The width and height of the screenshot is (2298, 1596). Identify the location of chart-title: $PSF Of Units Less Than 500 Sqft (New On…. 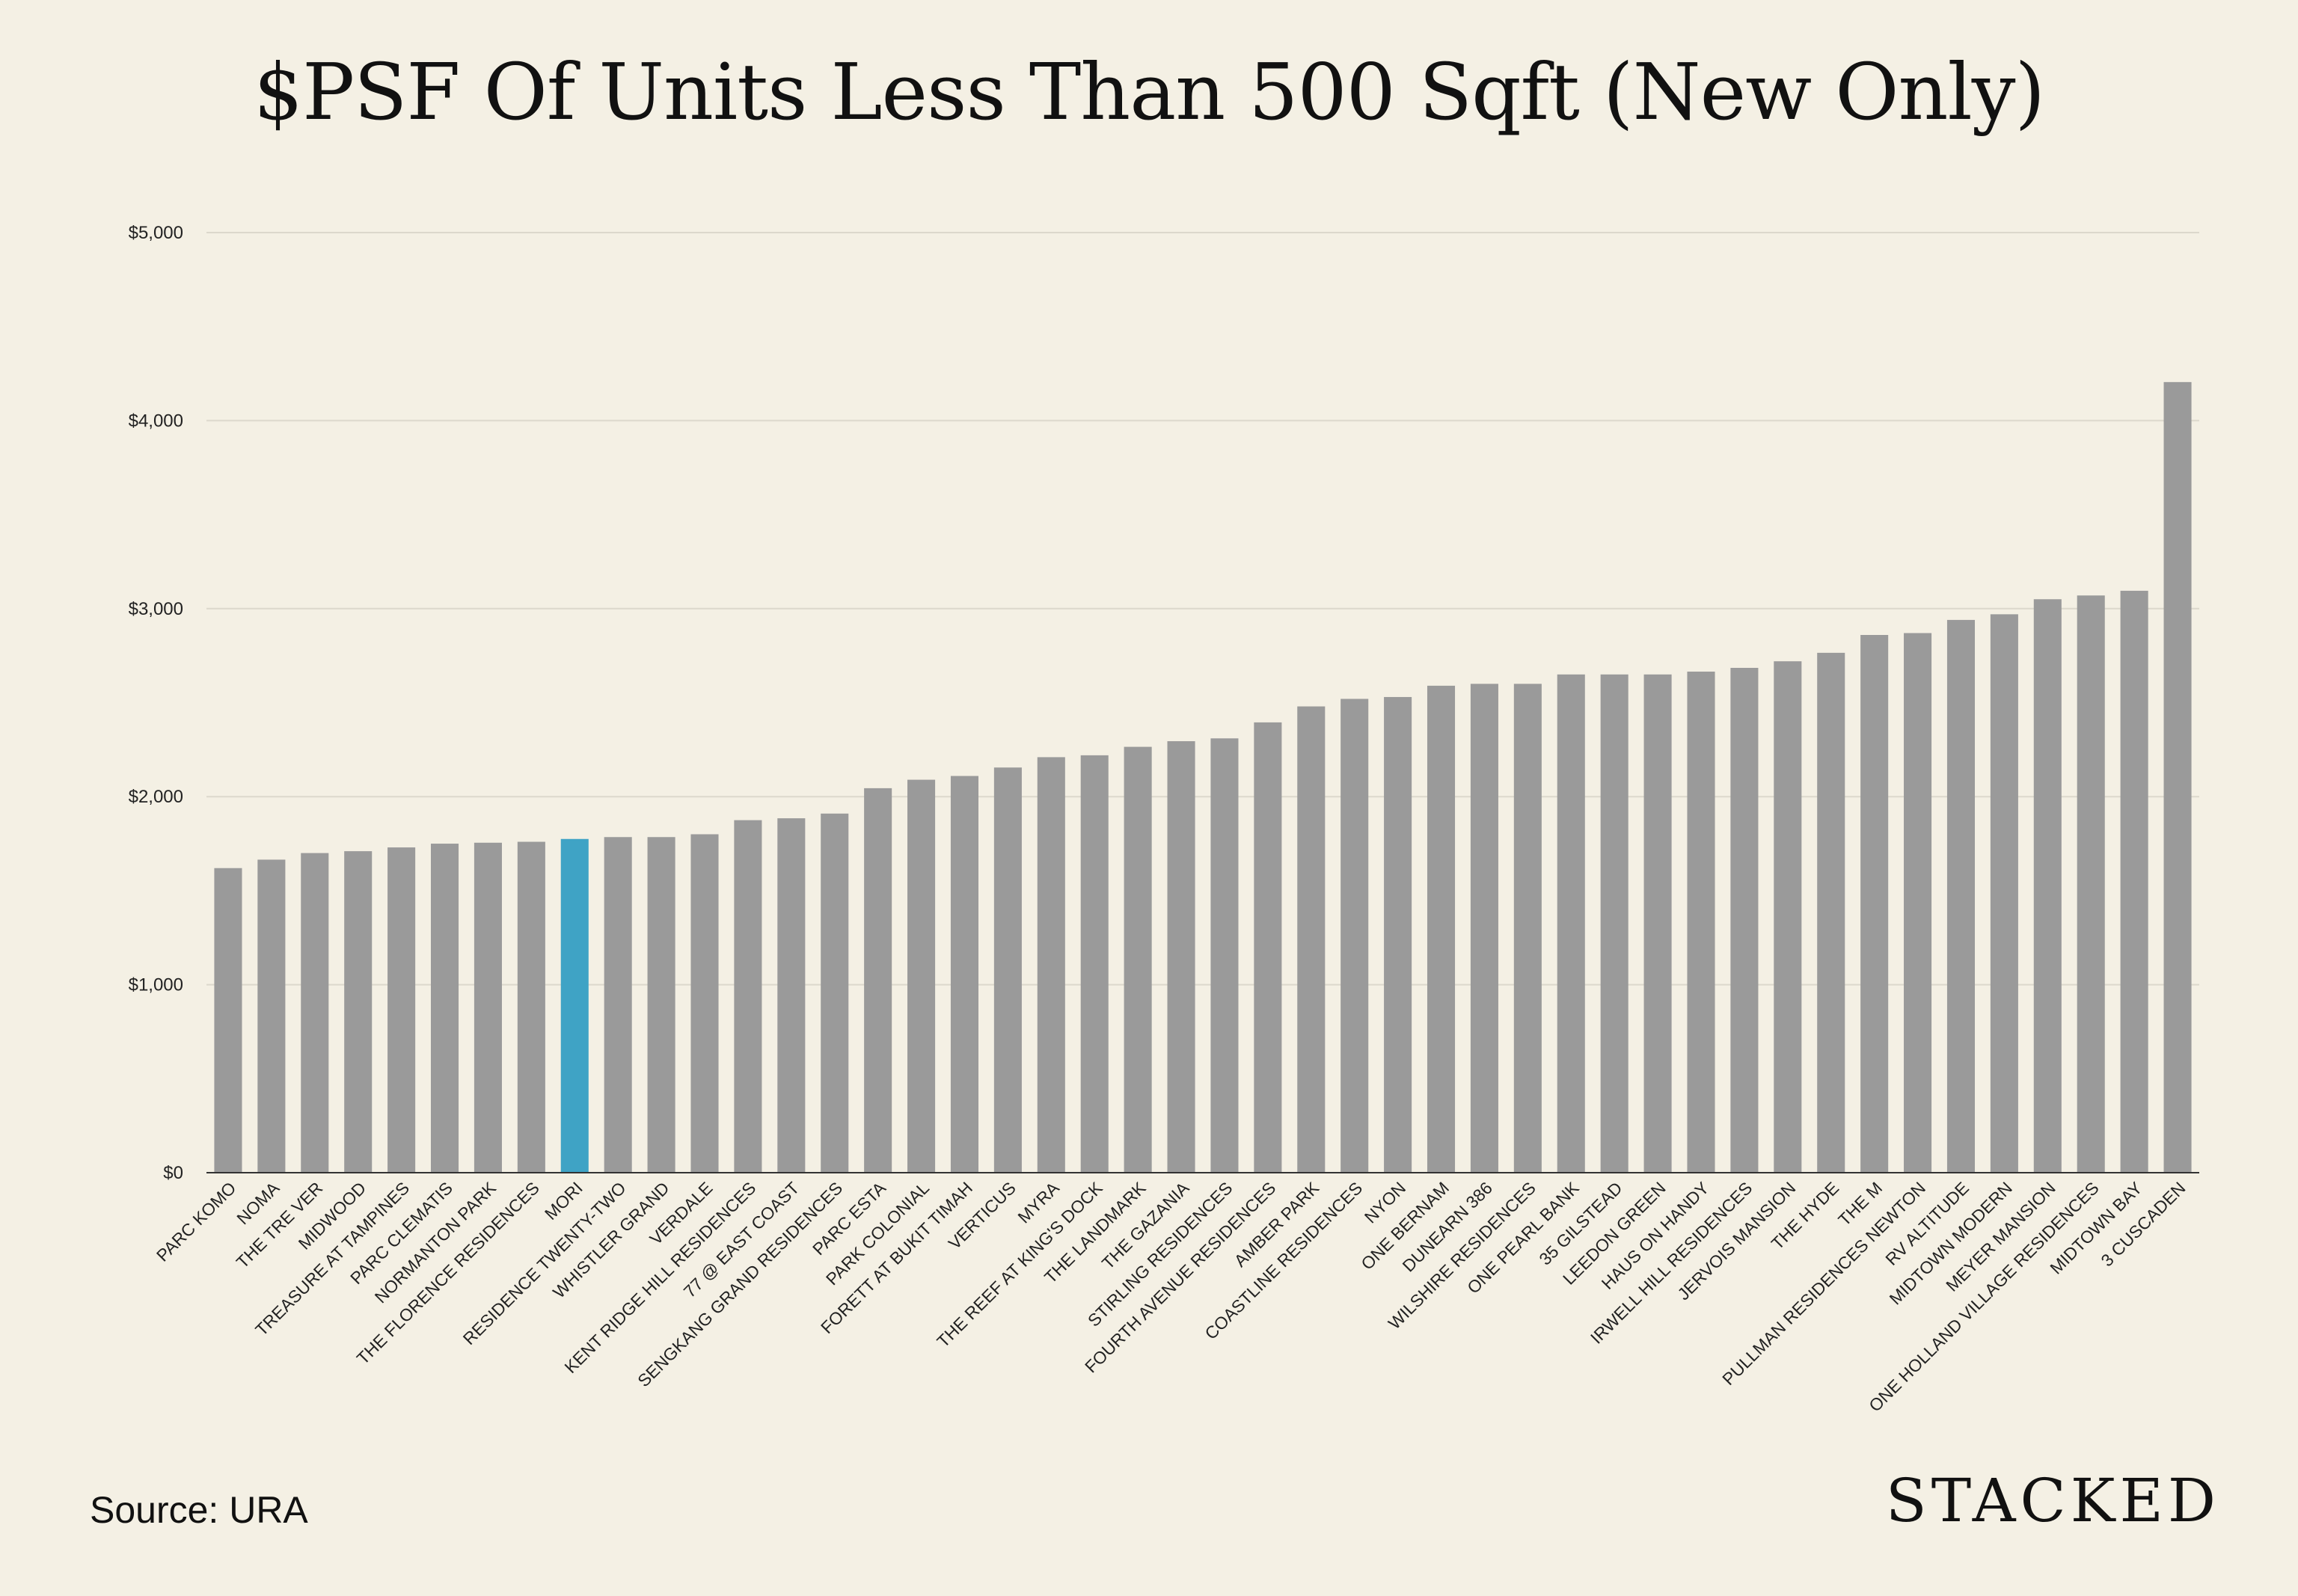
(1149, 92).